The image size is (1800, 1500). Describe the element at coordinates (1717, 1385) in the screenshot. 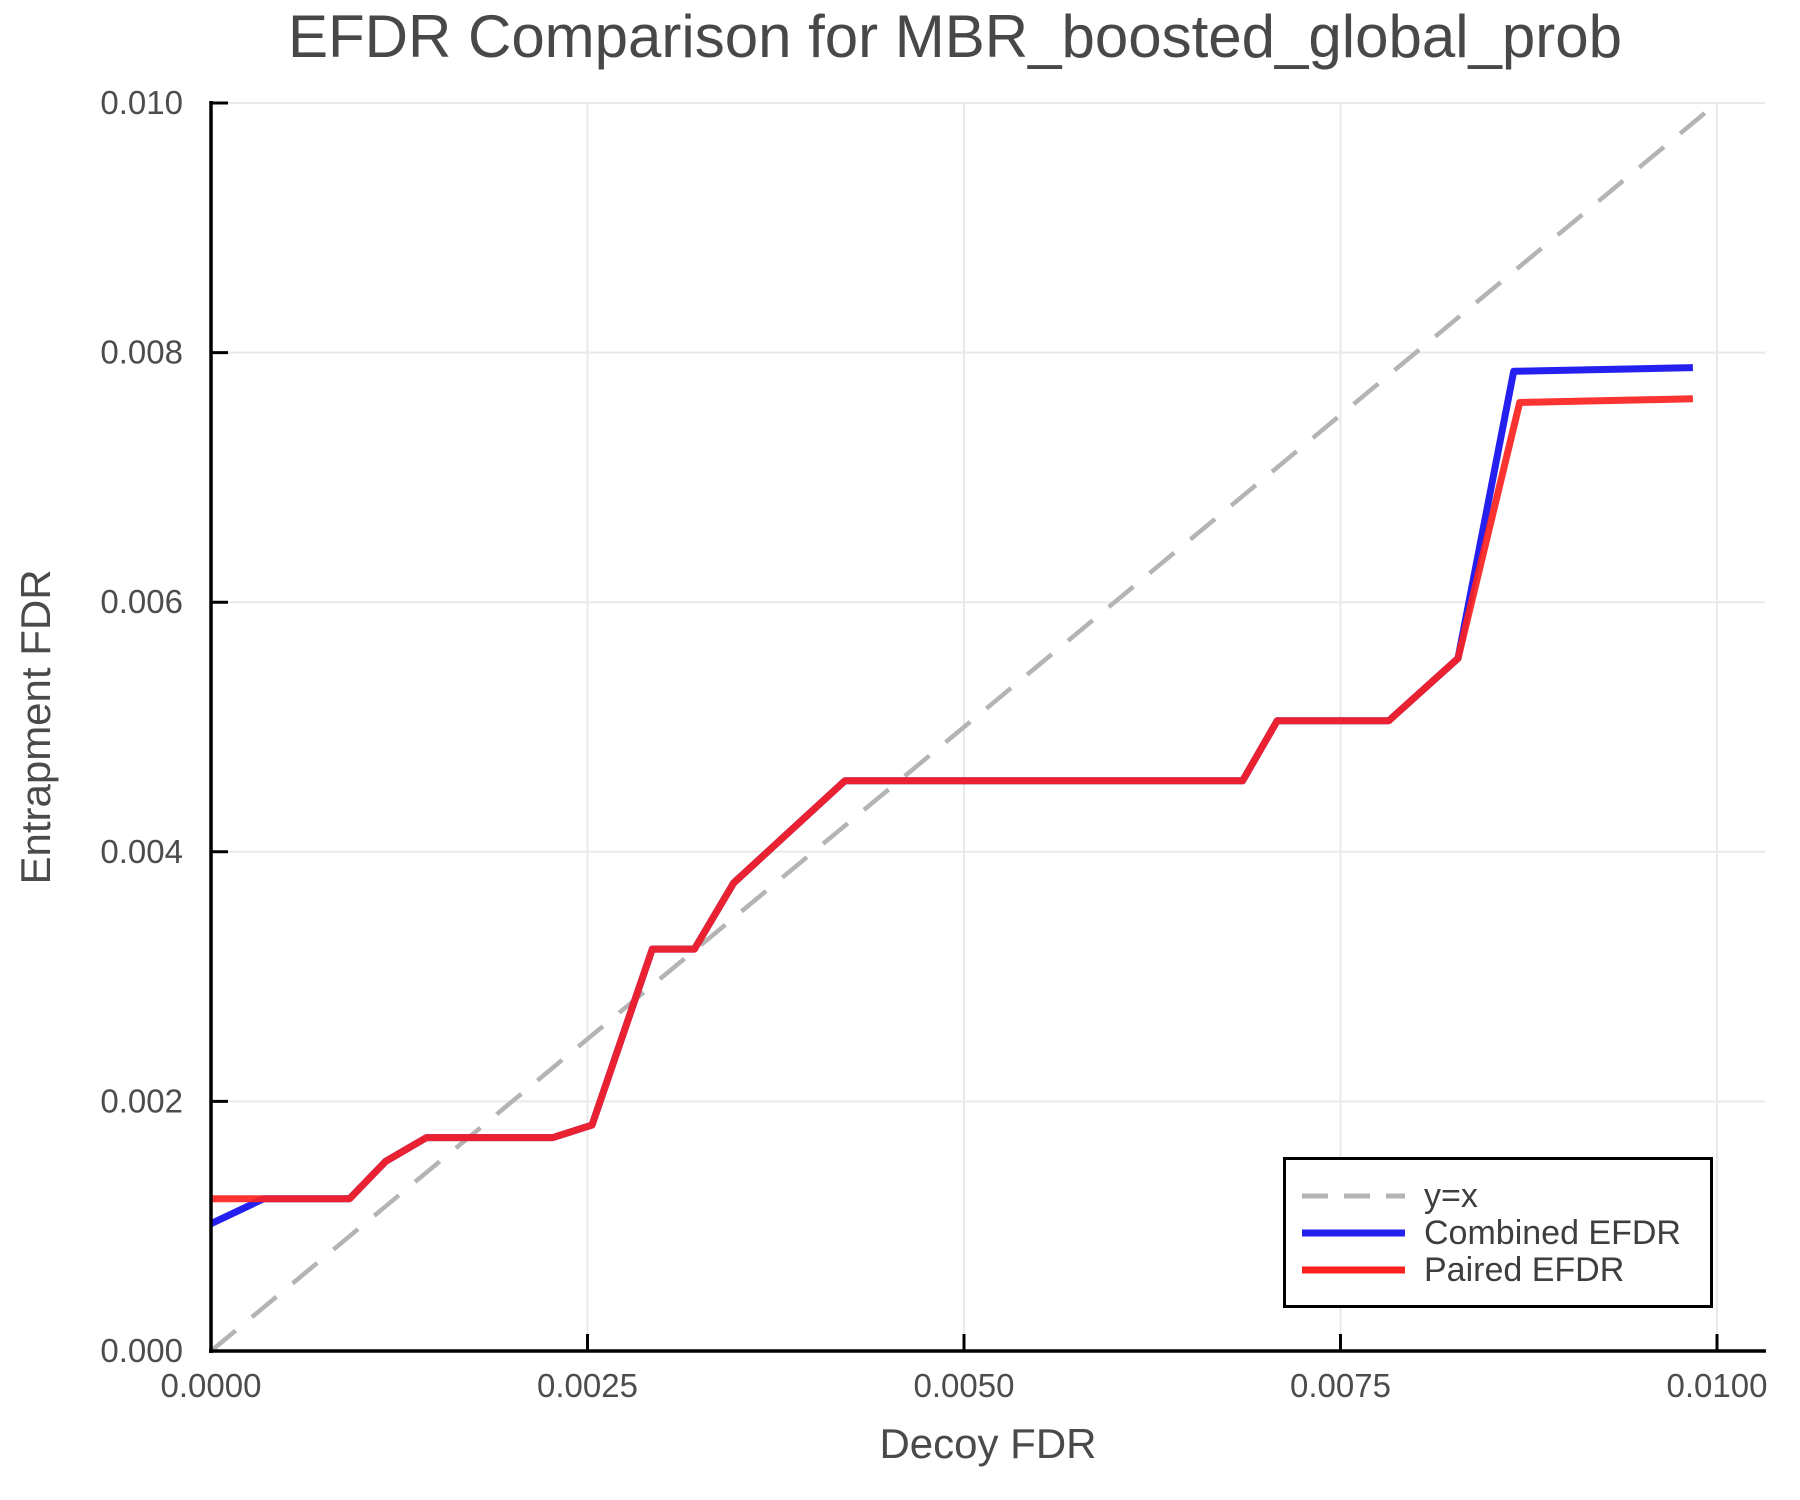

I see `x-tick-label: 0.0100` at that location.